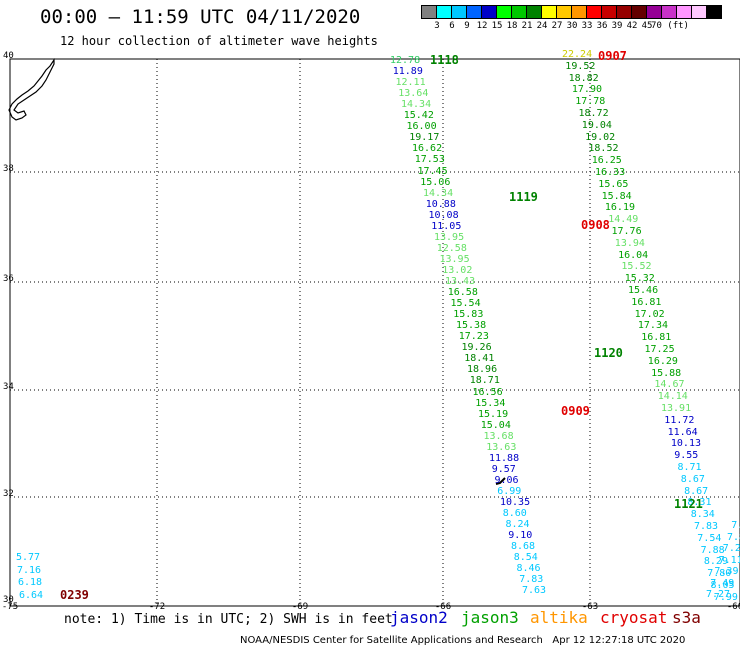 This screenshot has height=650, width=740. I want to click on wave-height-value: 15.32, so click(639, 279).